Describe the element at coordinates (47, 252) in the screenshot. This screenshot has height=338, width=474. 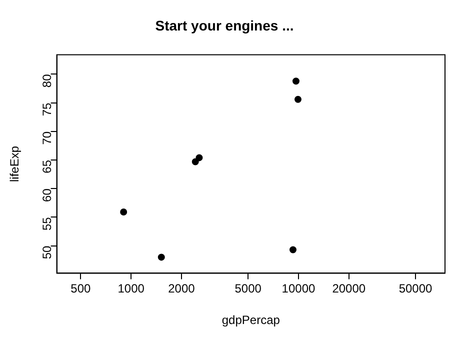
I see `y-tick-label: 50` at that location.